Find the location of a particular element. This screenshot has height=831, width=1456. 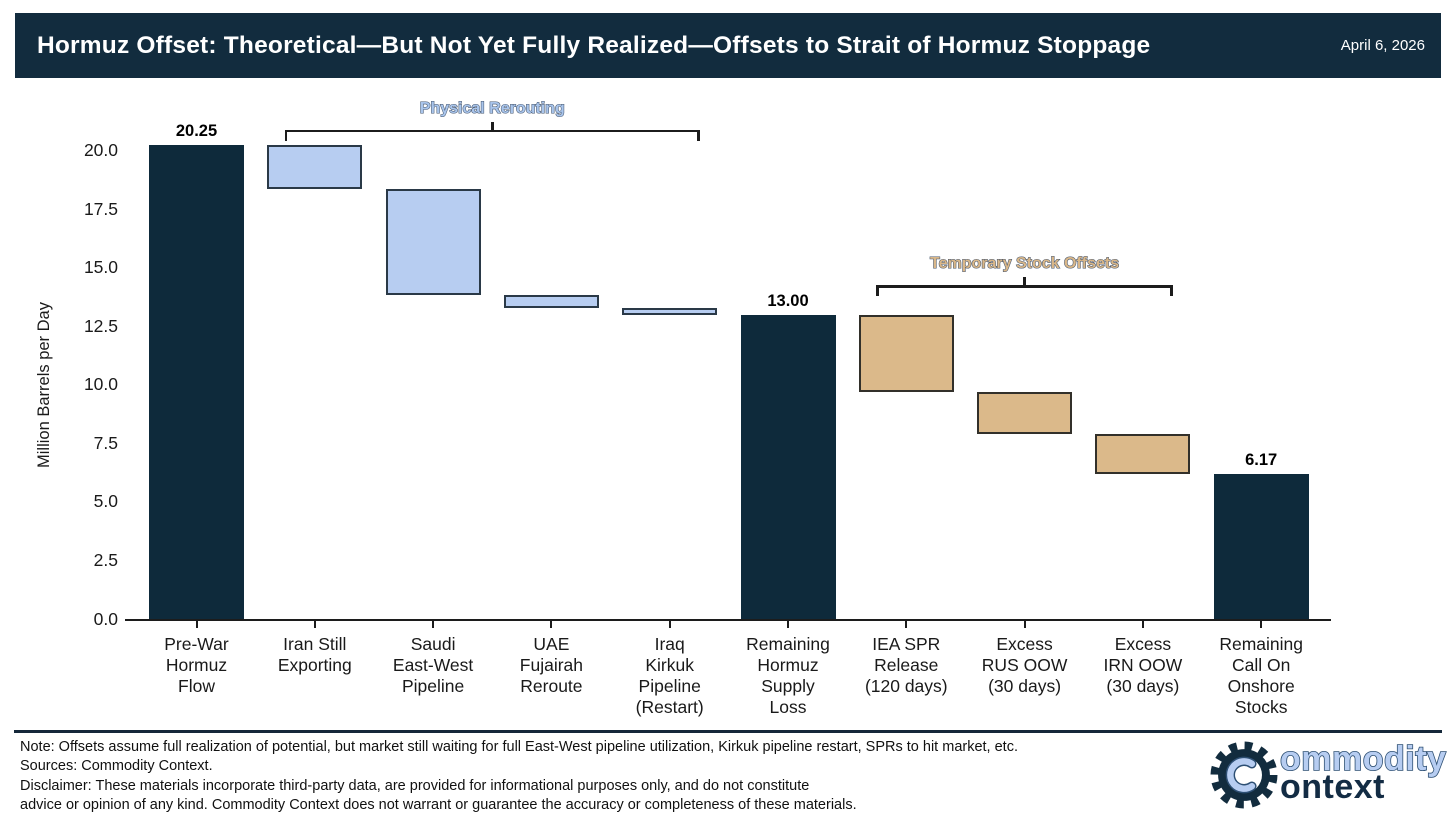

bar-value-label: 20.25 is located at coordinates (196, 130).